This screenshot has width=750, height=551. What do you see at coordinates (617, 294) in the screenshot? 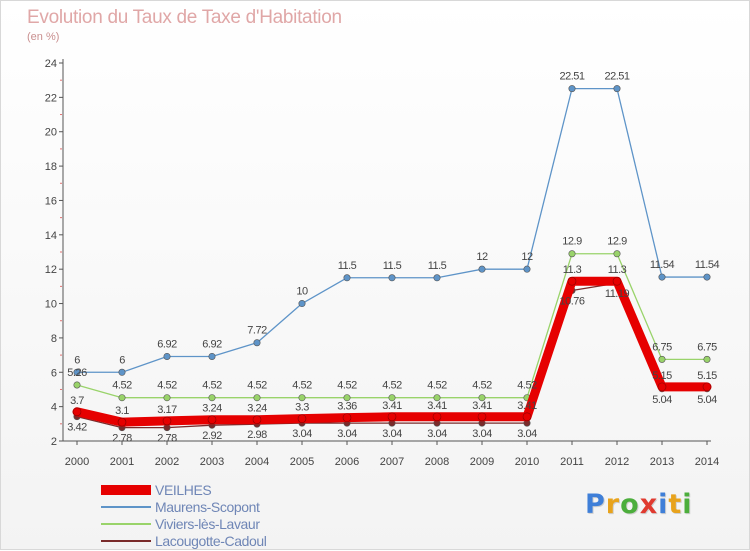
I see `data-label: 11.19` at bounding box center [617, 294].